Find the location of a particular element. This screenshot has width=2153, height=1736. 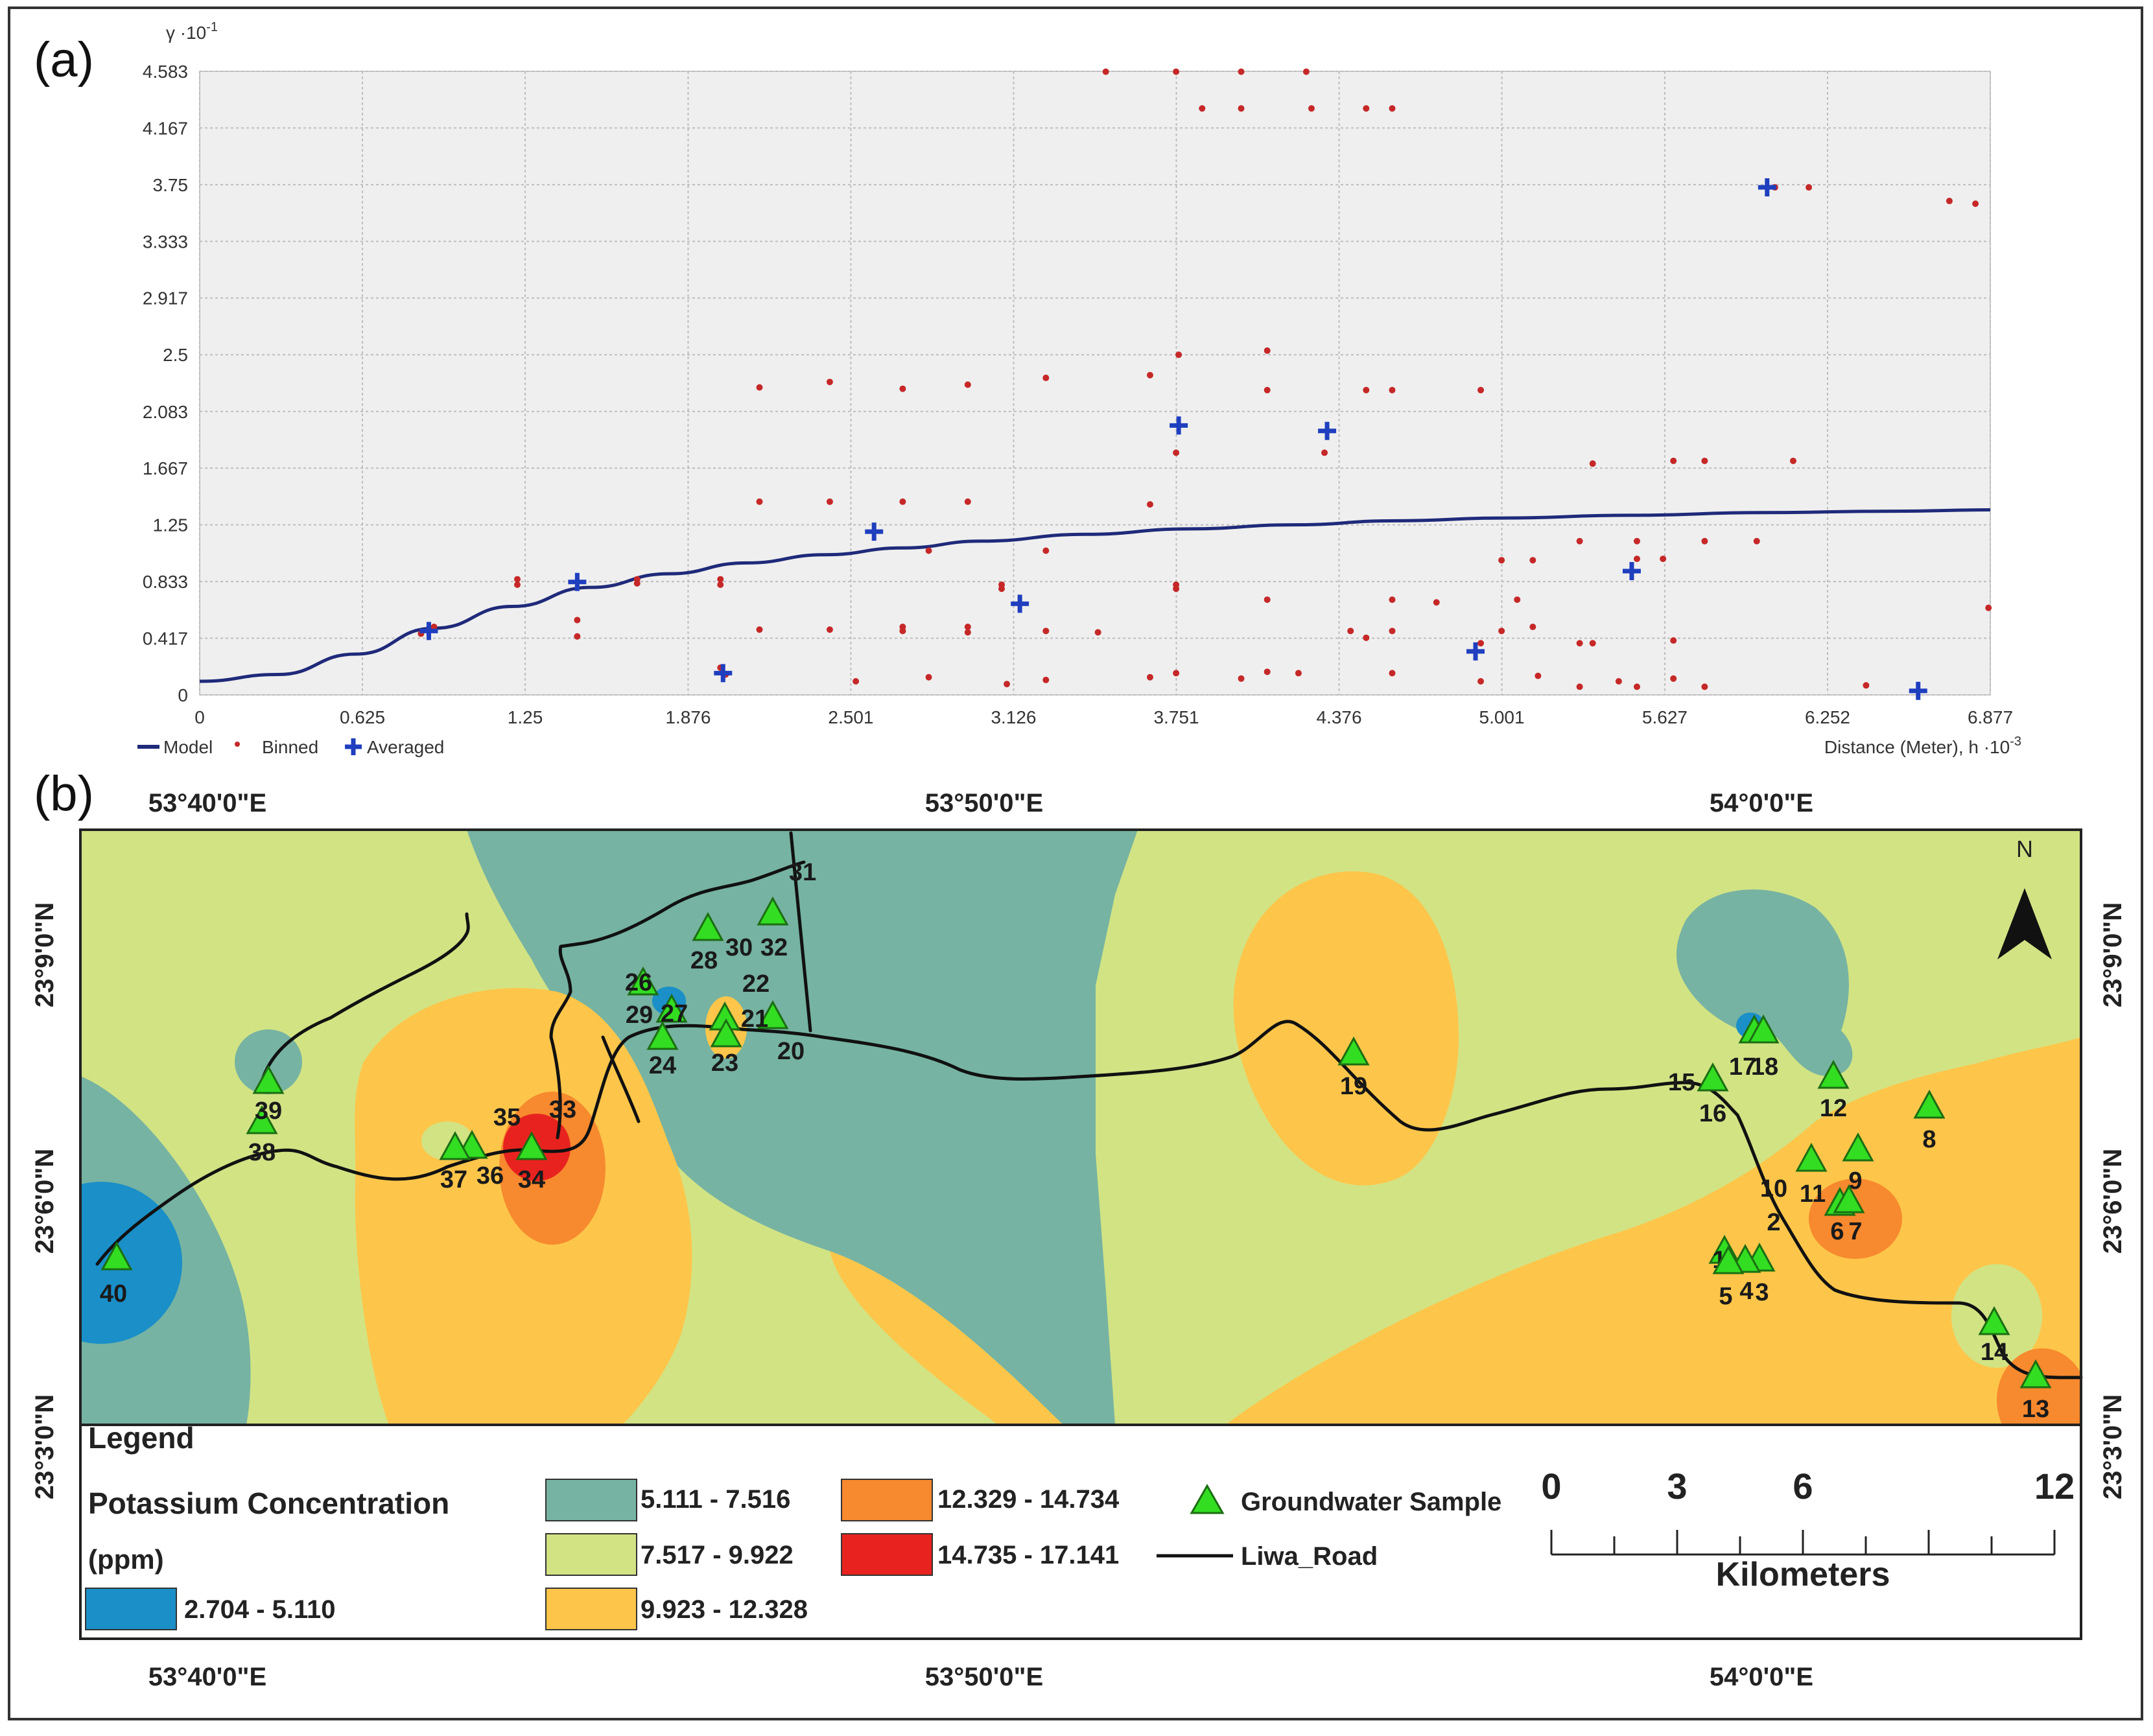

legend-sample-triangle is located at coordinates (1207, 1498).